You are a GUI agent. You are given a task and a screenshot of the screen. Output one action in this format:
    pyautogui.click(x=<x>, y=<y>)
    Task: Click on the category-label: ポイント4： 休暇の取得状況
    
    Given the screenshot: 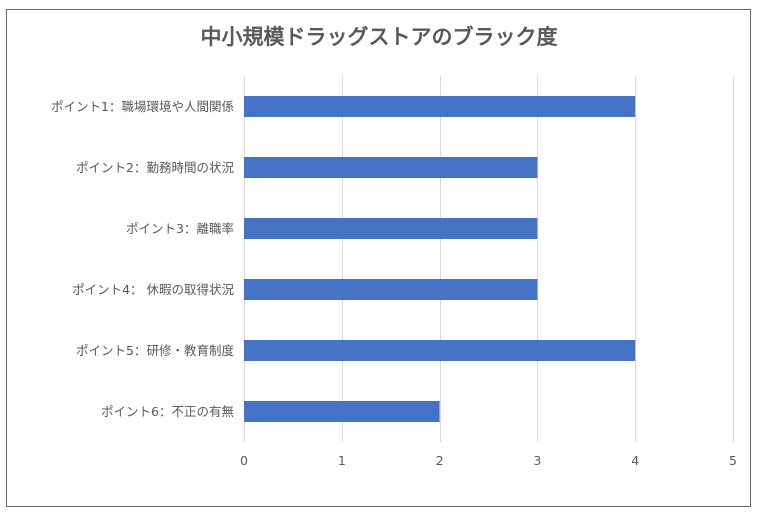 What is the action you would take?
    pyautogui.click(x=153, y=289)
    